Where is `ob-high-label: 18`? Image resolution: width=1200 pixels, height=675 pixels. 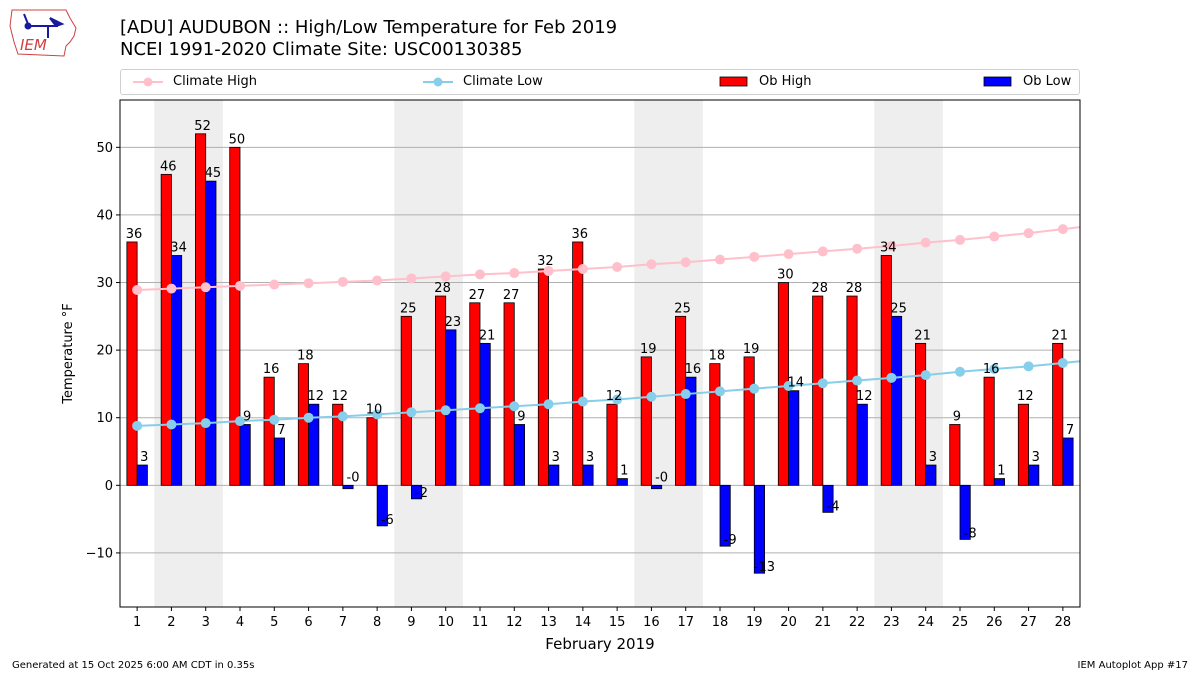
ob-high-label: 18 is located at coordinates (305, 356).